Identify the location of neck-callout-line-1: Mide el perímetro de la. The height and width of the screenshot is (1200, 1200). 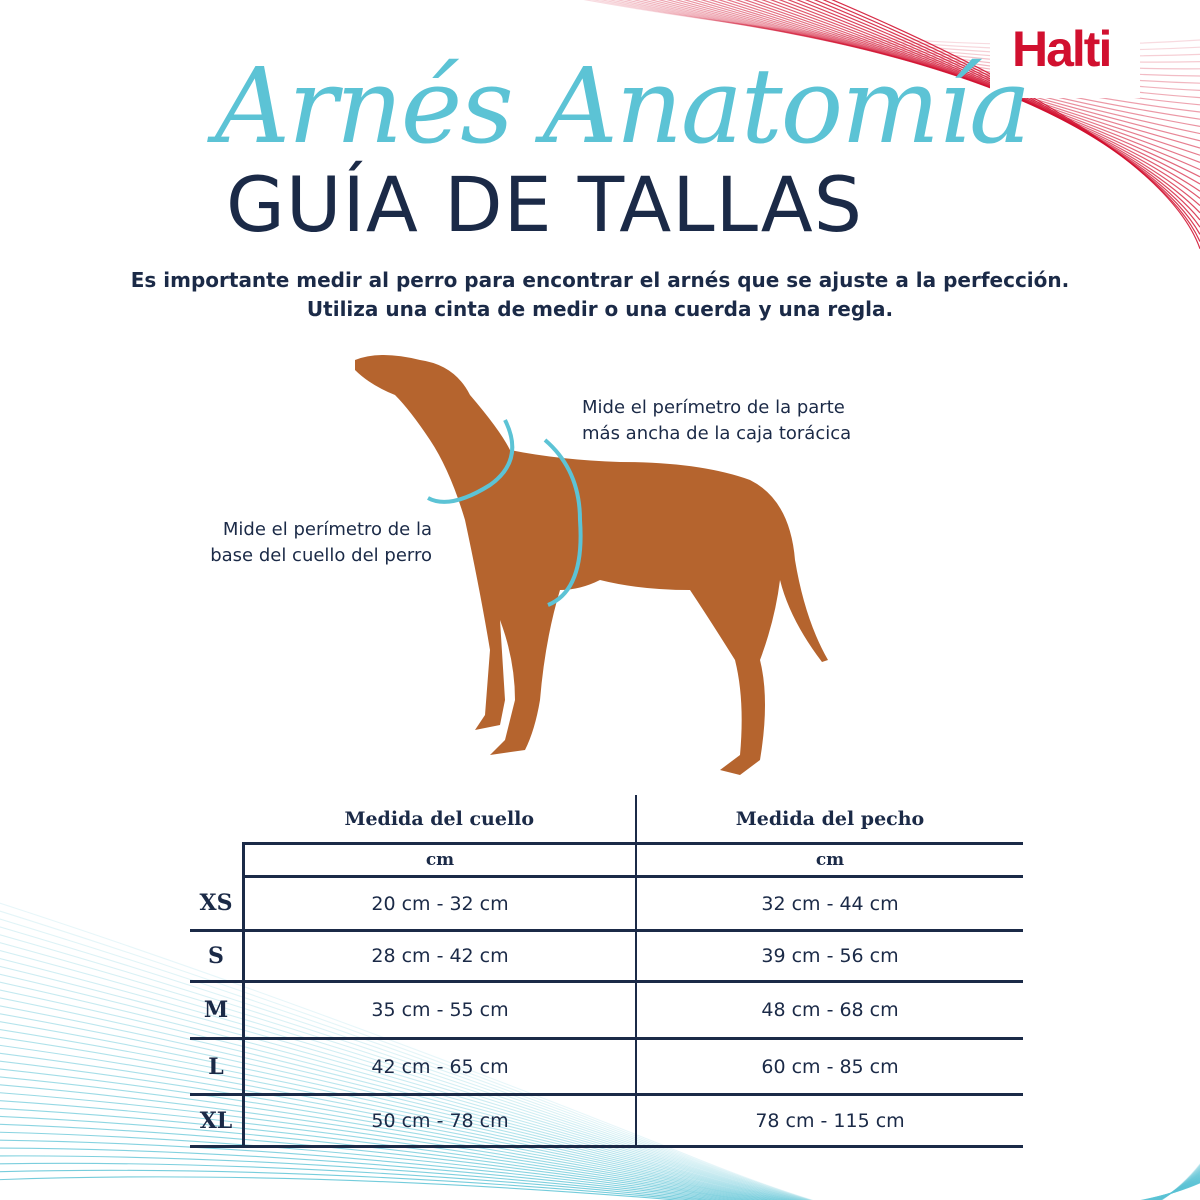
(327, 529).